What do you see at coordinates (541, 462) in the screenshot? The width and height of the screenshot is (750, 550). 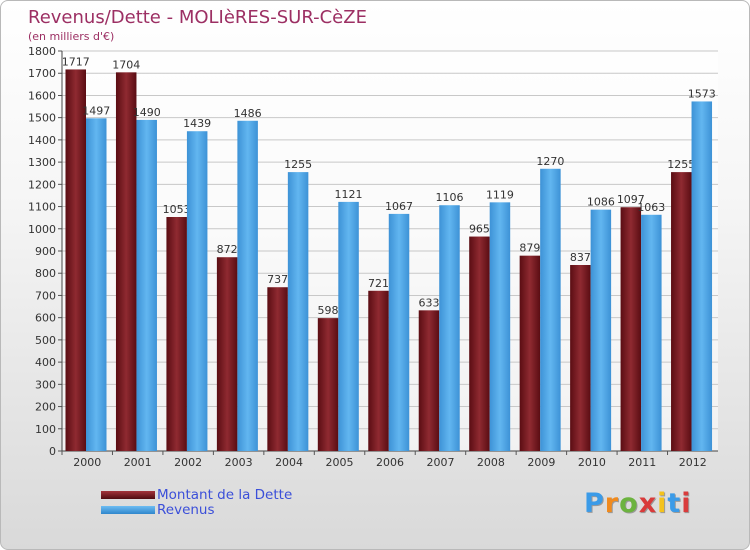 I see `x-tick-label: 2009` at bounding box center [541, 462].